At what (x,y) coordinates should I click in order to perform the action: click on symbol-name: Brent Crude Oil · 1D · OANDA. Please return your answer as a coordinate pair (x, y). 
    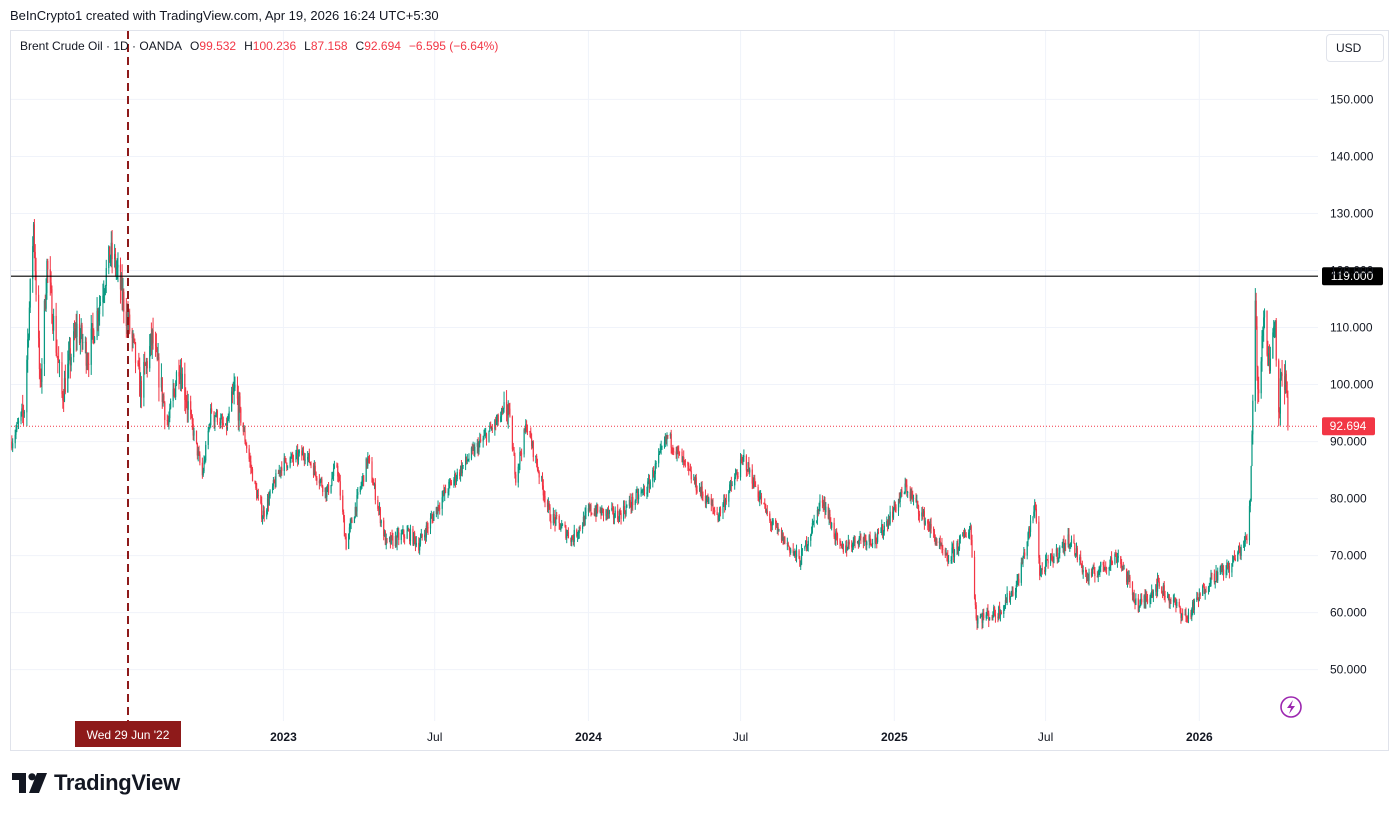
    Looking at the image, I should click on (101, 46).